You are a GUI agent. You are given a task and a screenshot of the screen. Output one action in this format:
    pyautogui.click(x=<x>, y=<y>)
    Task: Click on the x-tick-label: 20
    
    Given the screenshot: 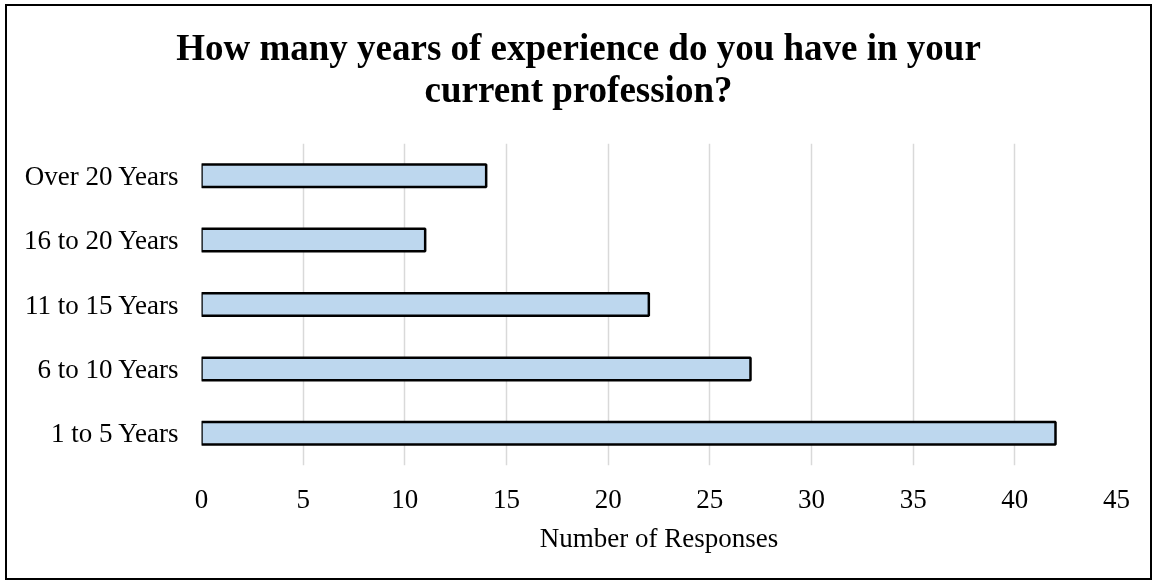 What is the action you would take?
    pyautogui.click(x=608, y=498)
    